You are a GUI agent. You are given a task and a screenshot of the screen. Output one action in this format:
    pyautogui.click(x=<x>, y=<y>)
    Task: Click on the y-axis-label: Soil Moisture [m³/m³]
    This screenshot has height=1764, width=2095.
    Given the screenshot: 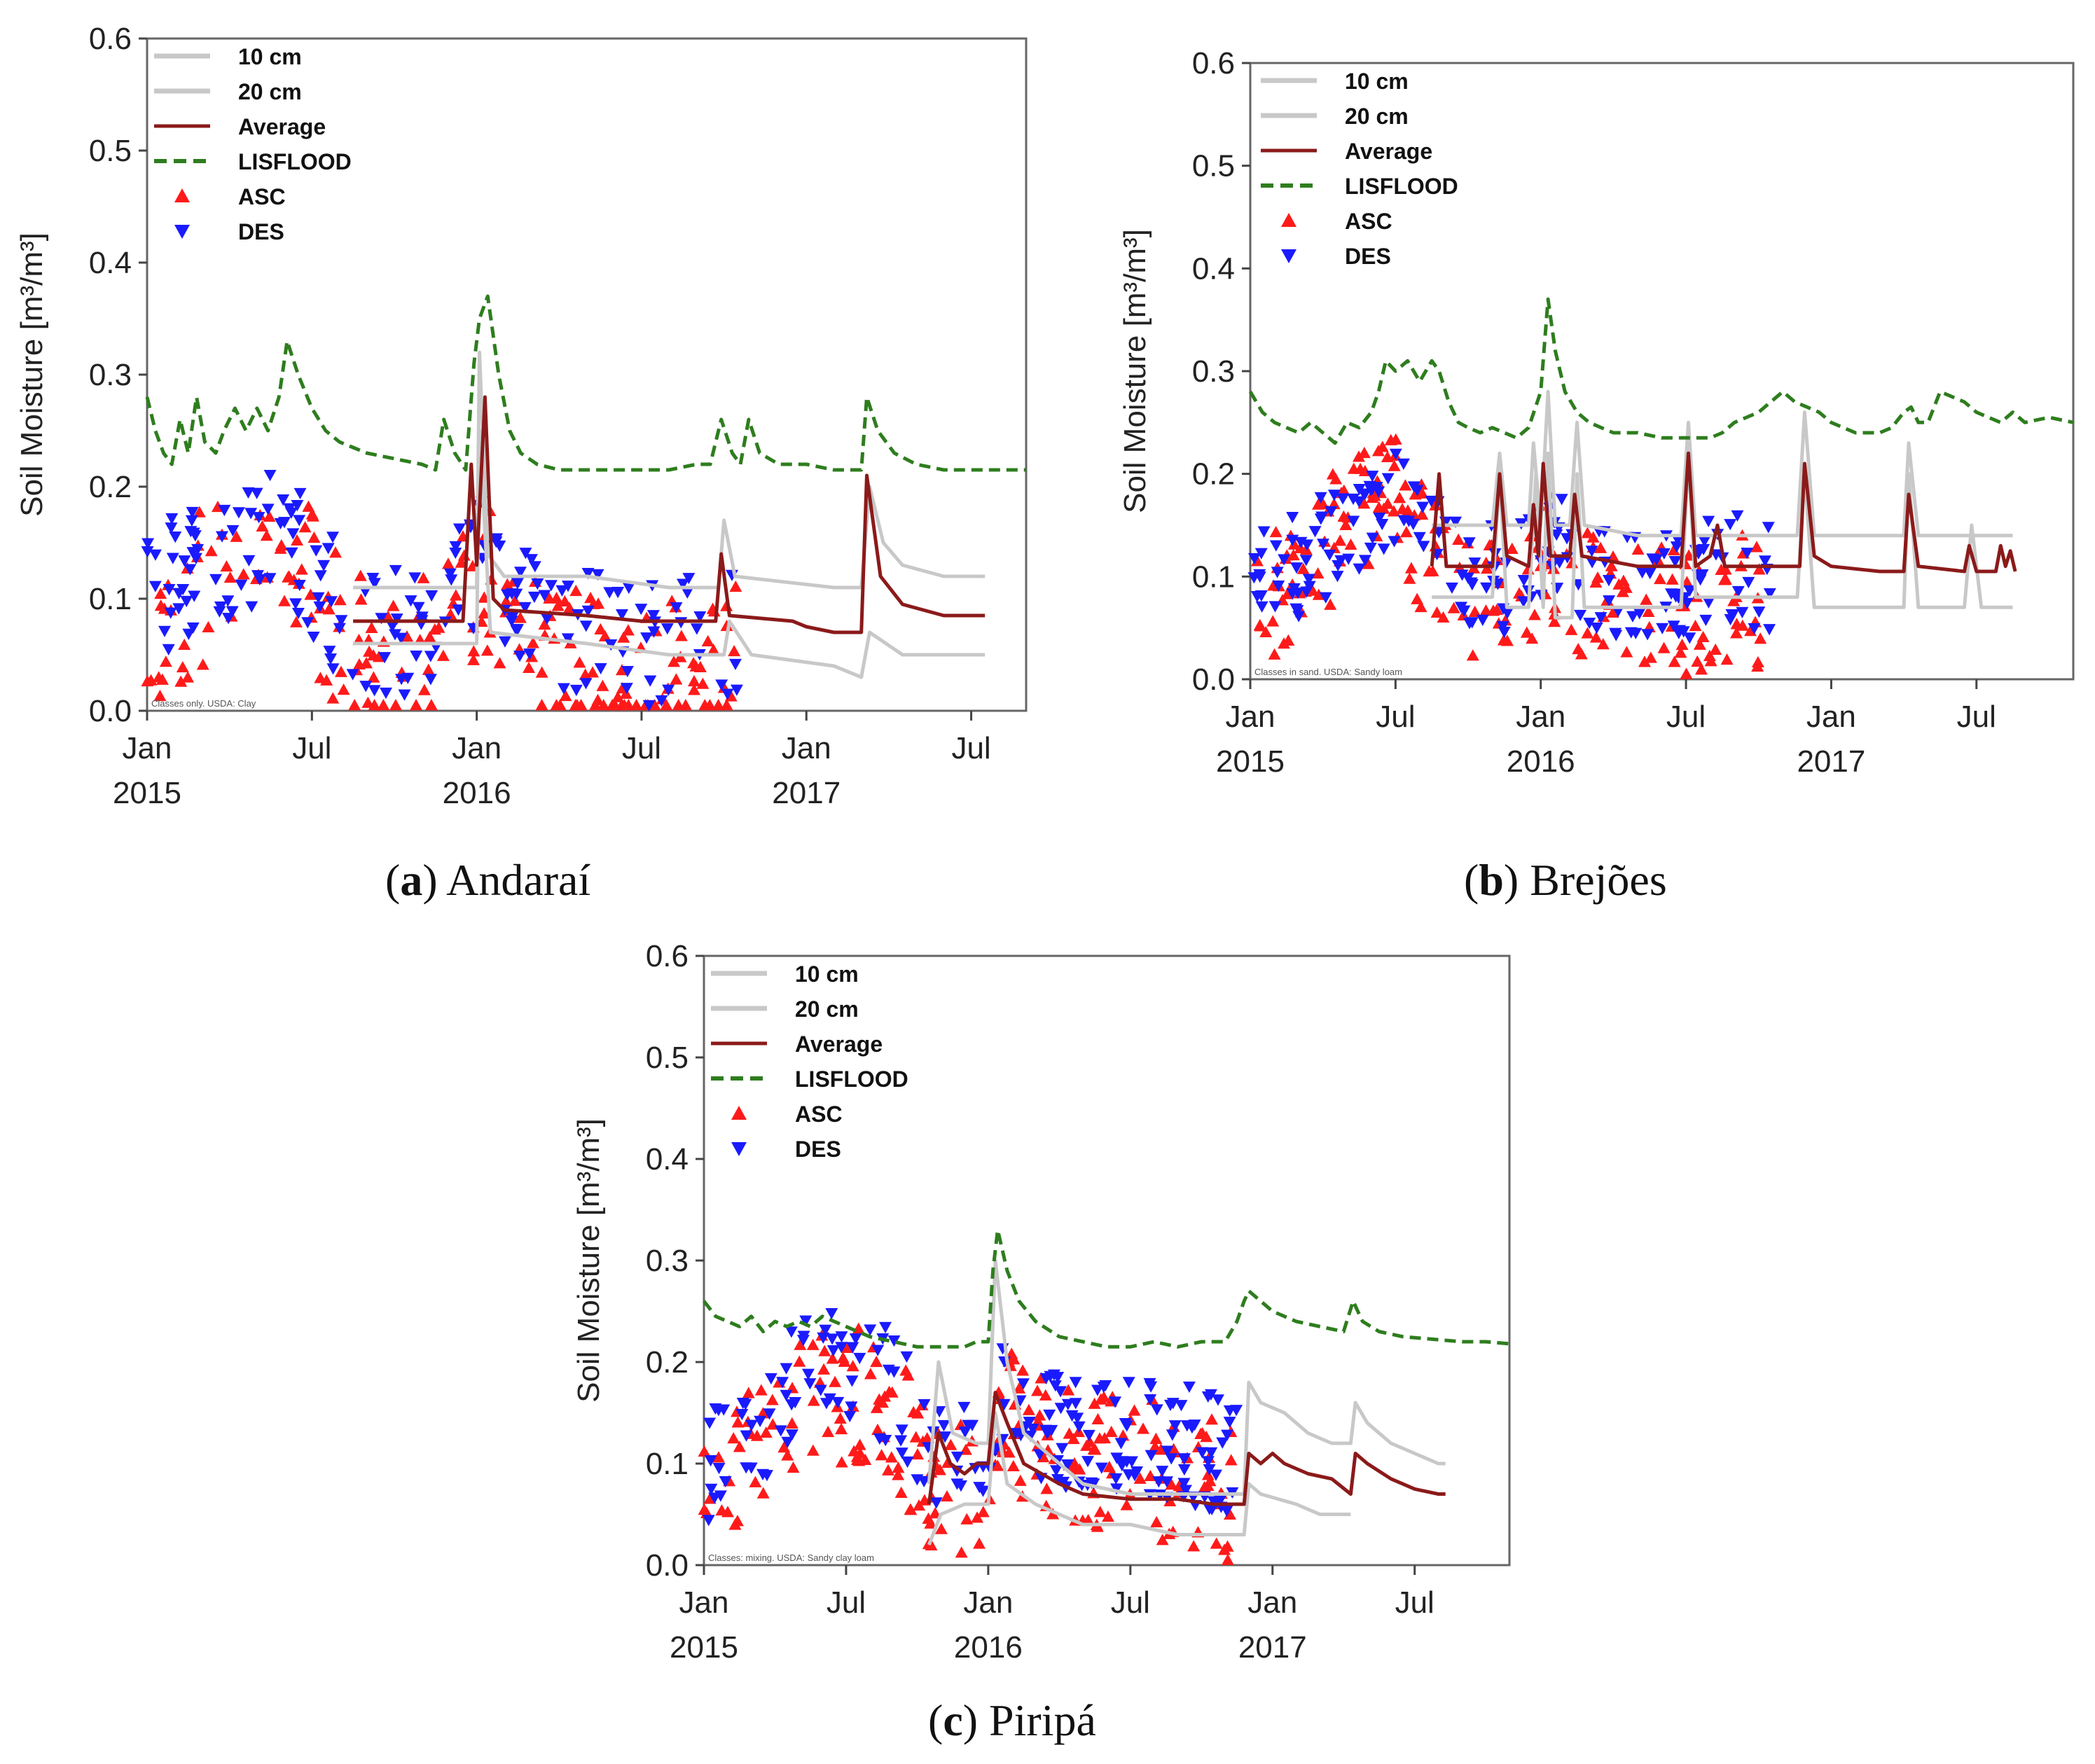 What is the action you would take?
    pyautogui.click(x=589, y=1260)
    